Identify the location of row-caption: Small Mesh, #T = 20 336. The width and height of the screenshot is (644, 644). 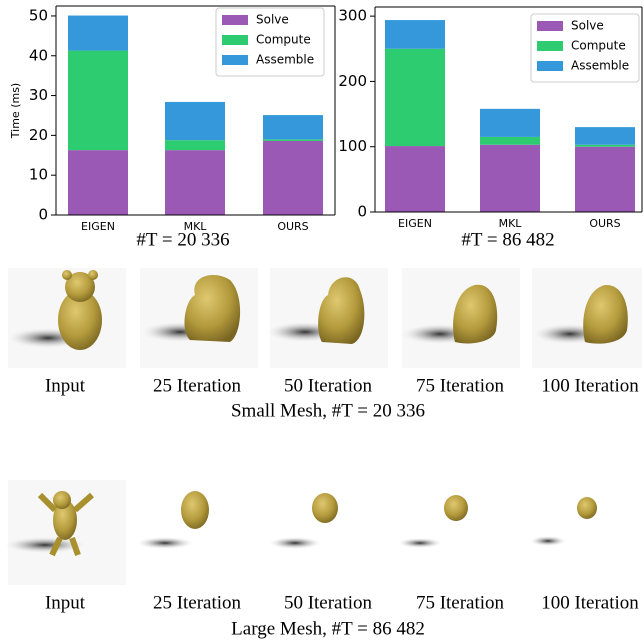
(328, 410).